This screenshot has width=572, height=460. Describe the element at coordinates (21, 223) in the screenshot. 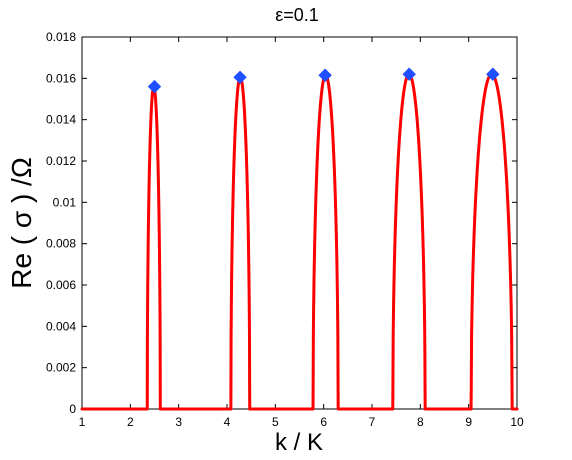

I see `y-axis-label: Re ( σ ) /Ω` at that location.